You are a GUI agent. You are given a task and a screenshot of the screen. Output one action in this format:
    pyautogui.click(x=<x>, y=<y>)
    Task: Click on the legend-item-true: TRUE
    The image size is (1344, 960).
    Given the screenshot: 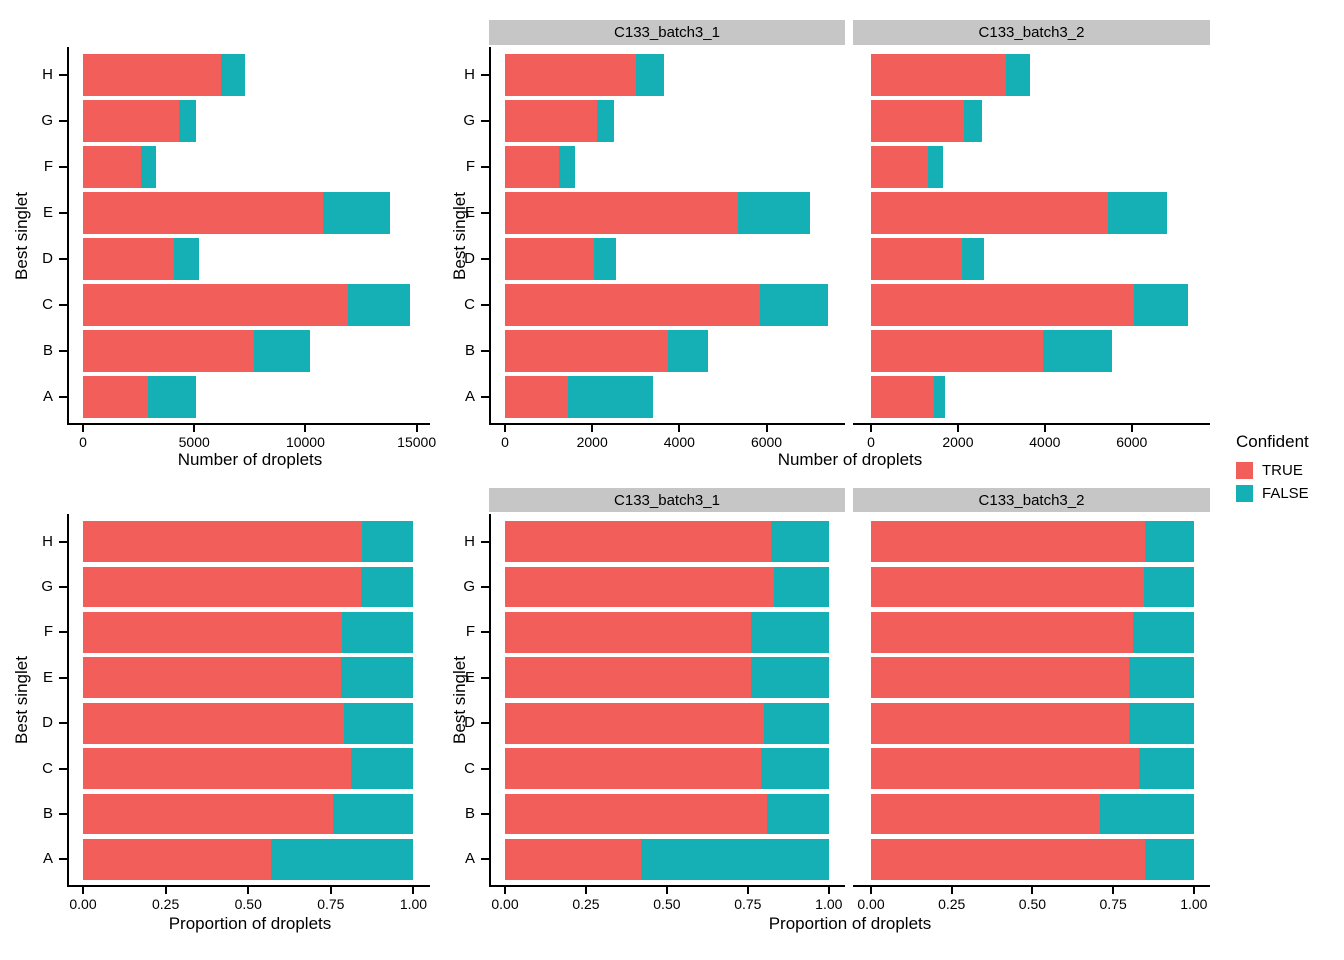 What is the action you would take?
    pyautogui.click(x=1288, y=470)
    